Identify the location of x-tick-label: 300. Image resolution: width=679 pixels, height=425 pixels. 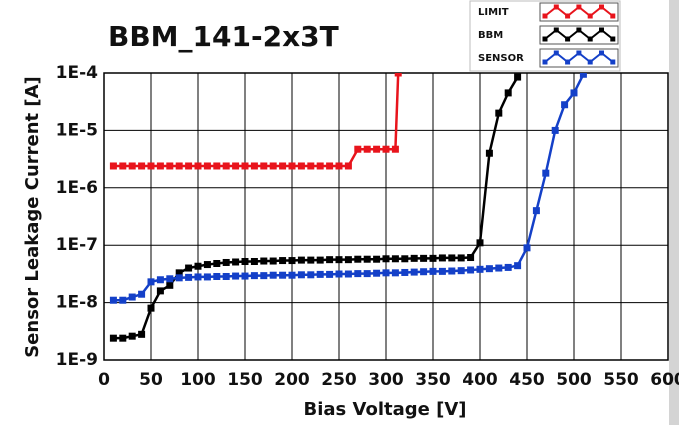
(386, 380).